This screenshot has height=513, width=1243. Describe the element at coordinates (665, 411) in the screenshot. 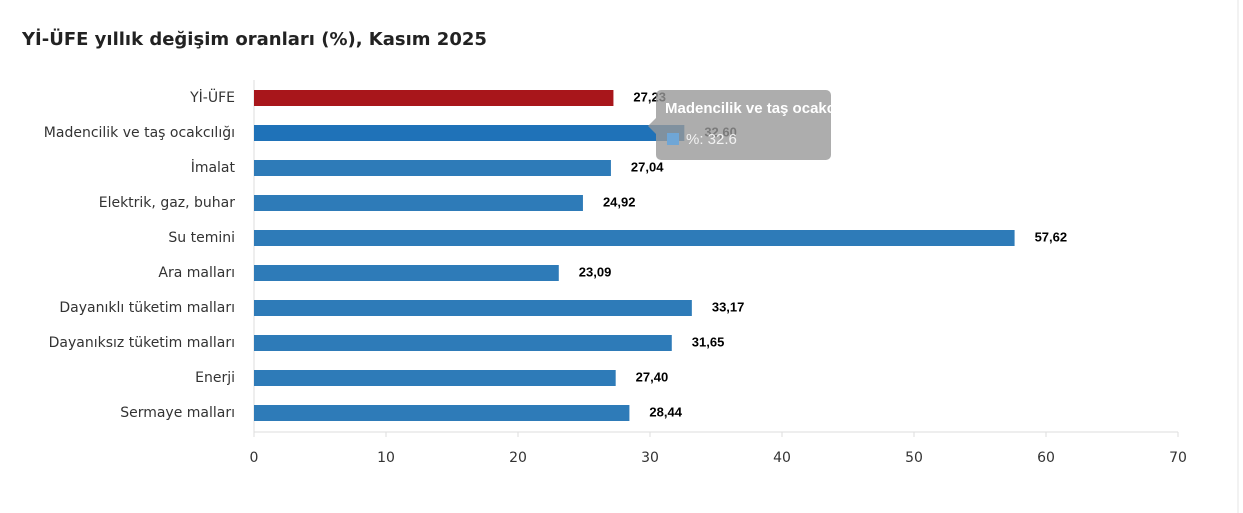

I see `value-label: 28,44` at that location.